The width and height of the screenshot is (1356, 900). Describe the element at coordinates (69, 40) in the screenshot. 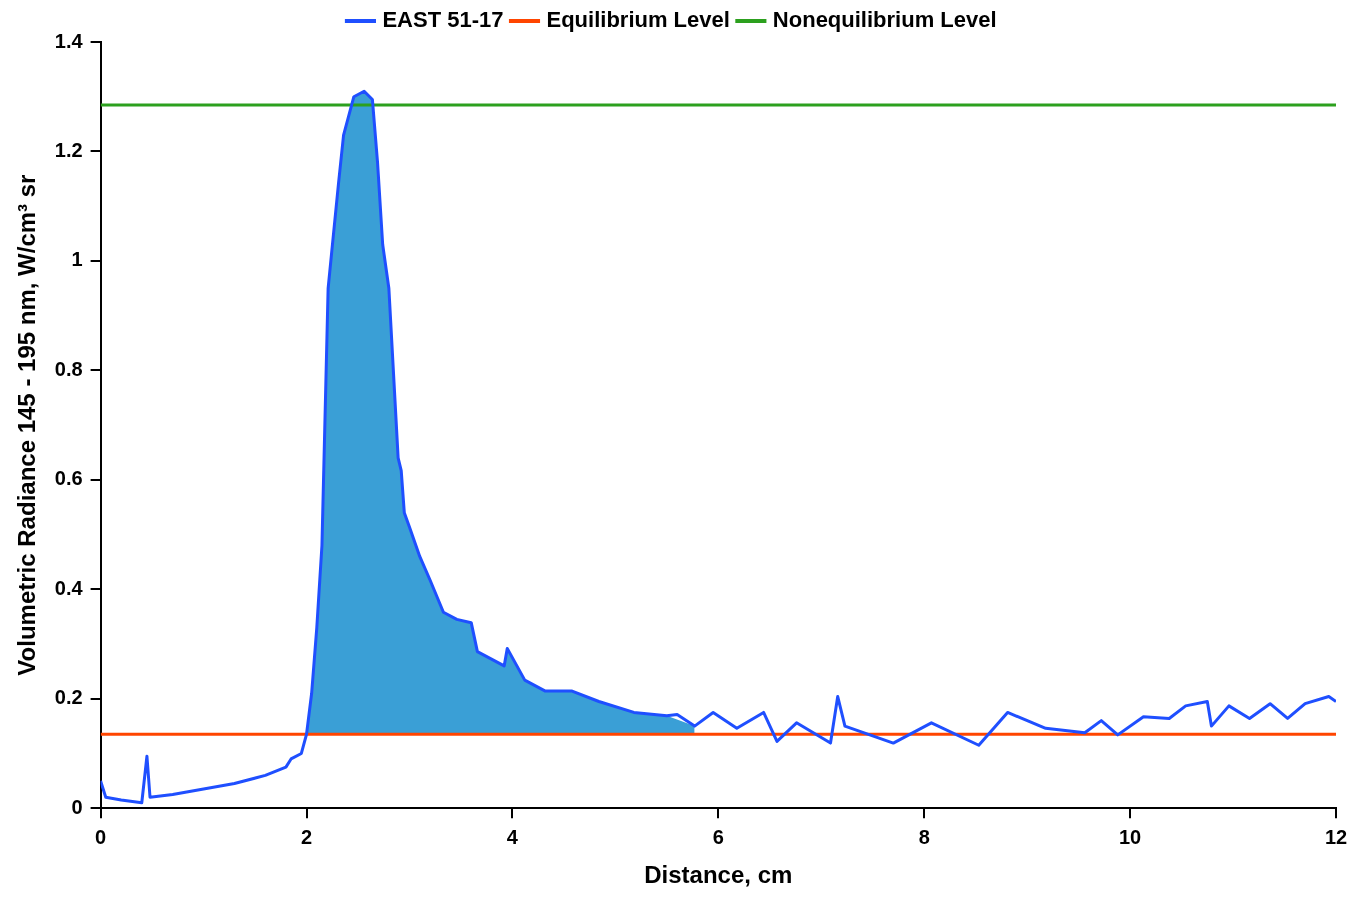

I see `y-tick-label: 1.4` at that location.